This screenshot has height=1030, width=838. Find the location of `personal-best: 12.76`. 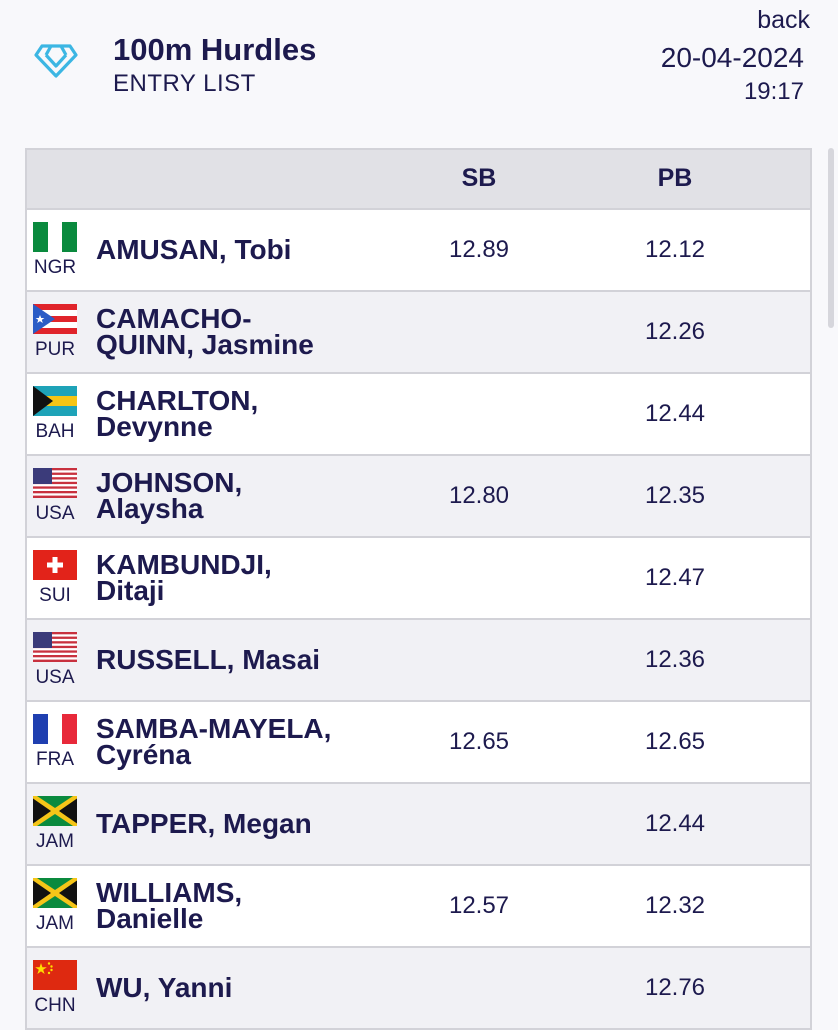

personal-best: 12.76 is located at coordinates (675, 987).